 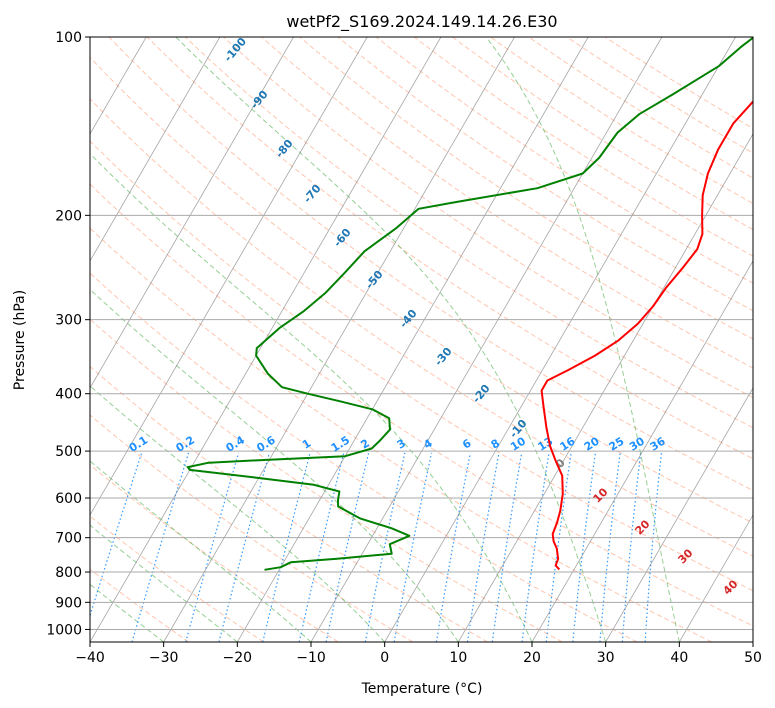 I want to click on mixing-ratio-label: 0.1, so click(x=138, y=443).